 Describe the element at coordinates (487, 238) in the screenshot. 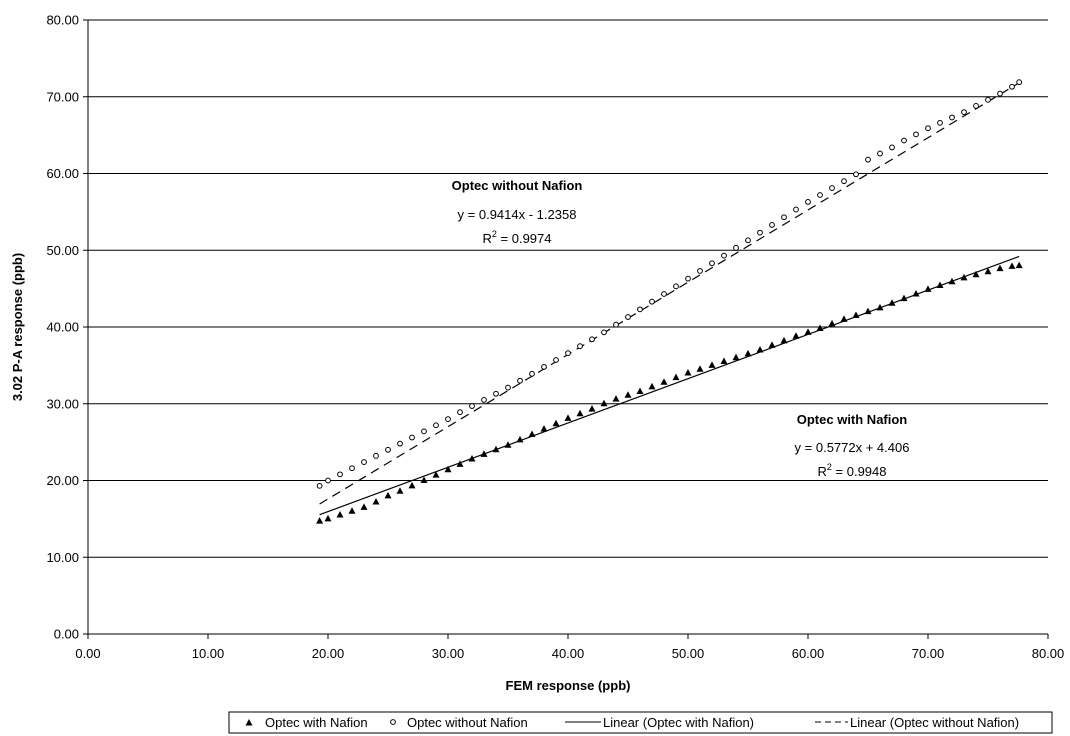

I see `r2-label: R` at that location.